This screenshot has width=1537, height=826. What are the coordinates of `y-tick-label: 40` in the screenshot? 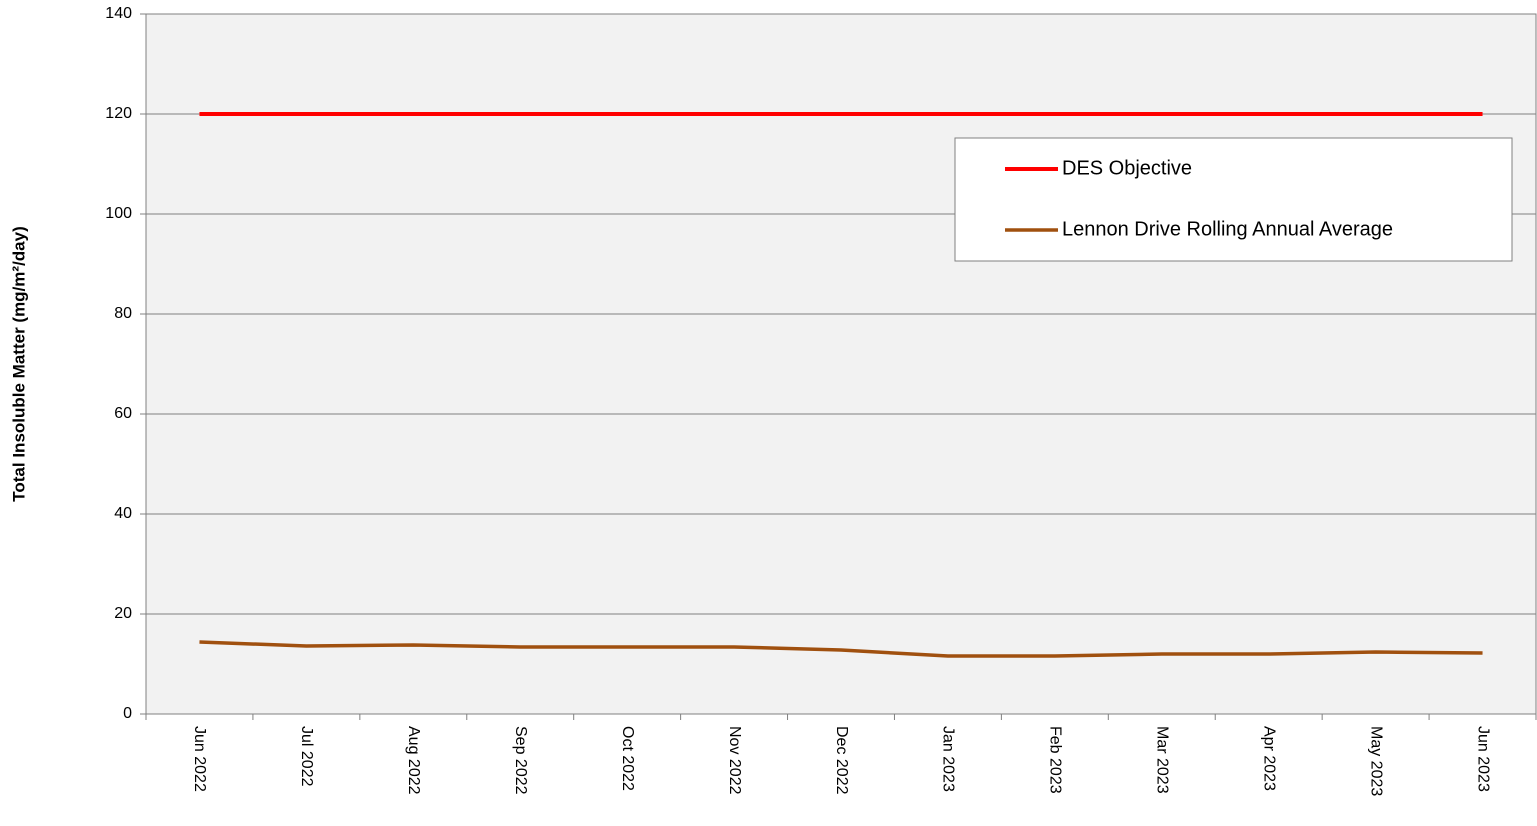 It's located at (123, 513).